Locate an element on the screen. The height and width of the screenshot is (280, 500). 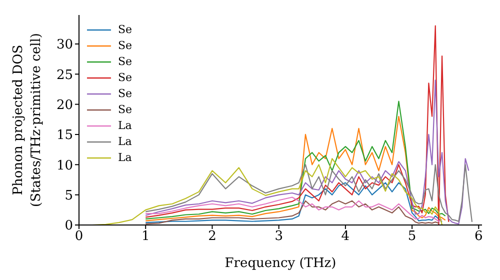
y-tick-label: 10 is located at coordinates (64, 166).